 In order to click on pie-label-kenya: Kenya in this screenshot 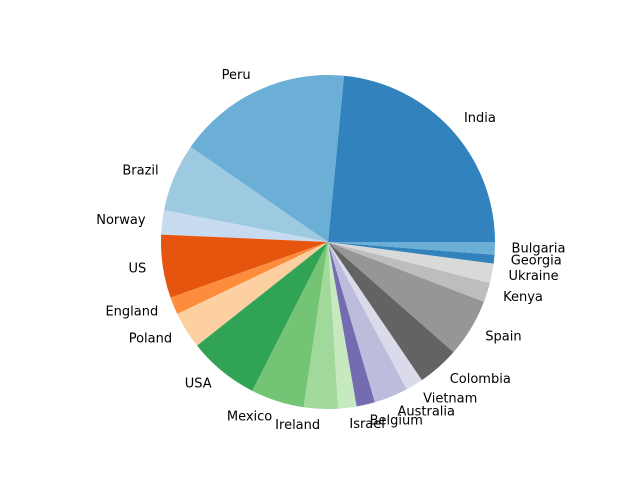, I will do `click(523, 297)`.